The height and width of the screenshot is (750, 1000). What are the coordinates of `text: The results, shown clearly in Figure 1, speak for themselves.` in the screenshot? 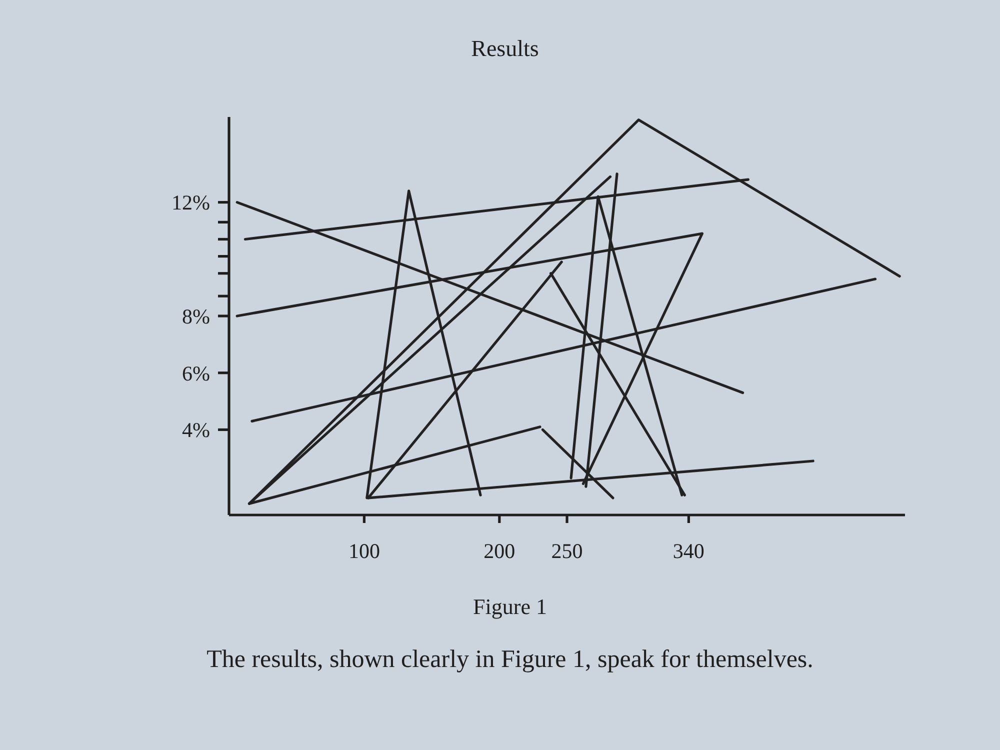 It's located at (510, 660).